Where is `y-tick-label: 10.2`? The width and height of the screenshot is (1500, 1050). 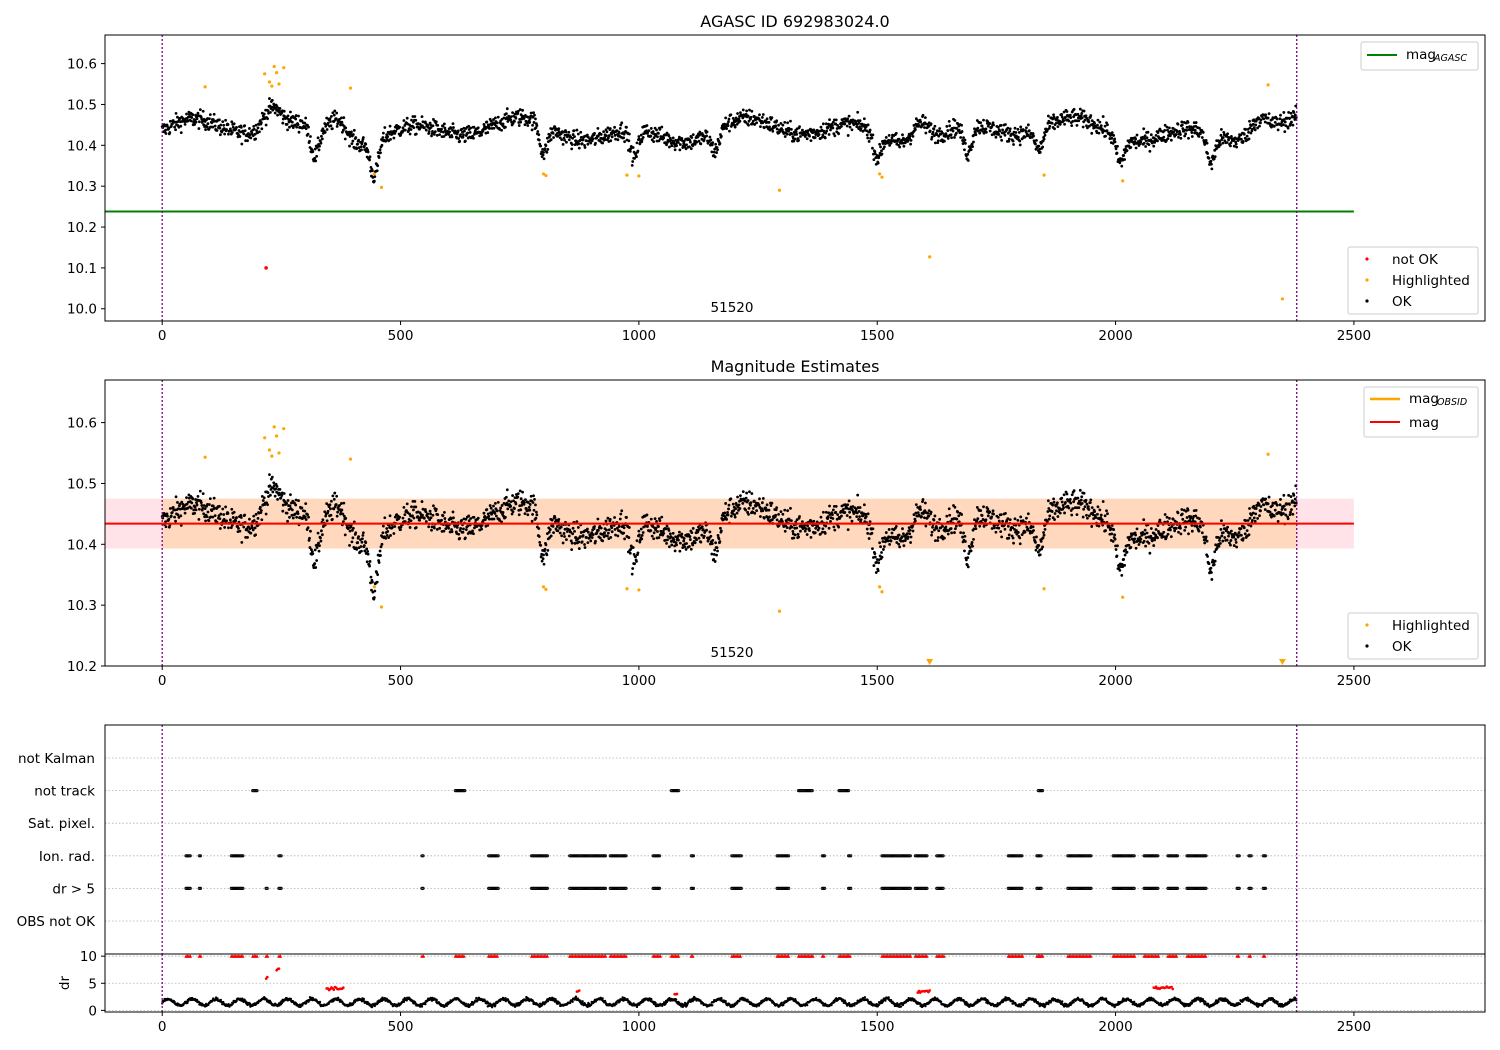
y-tick-label: 10.2 is located at coordinates (82, 667).